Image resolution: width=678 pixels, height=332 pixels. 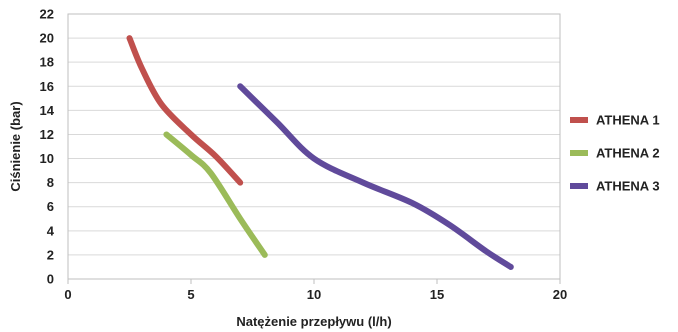 What do you see at coordinates (50, 182) in the screenshot?
I see `y-tick-label: 8` at bounding box center [50, 182].